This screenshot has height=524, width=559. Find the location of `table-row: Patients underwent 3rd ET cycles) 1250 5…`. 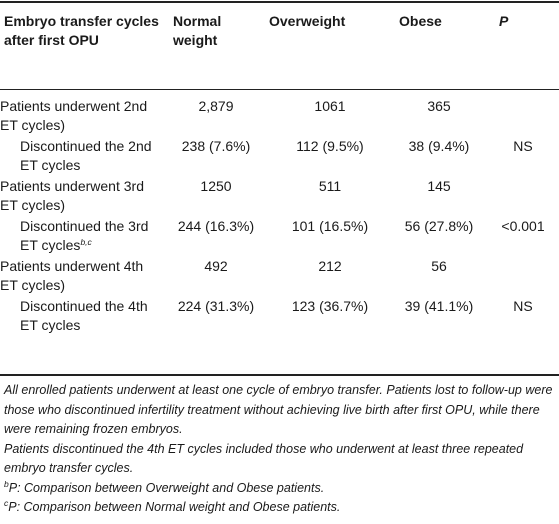

table-row: Patients underwent 3rd ET cycles) 1250 5… is located at coordinates (279, 195).